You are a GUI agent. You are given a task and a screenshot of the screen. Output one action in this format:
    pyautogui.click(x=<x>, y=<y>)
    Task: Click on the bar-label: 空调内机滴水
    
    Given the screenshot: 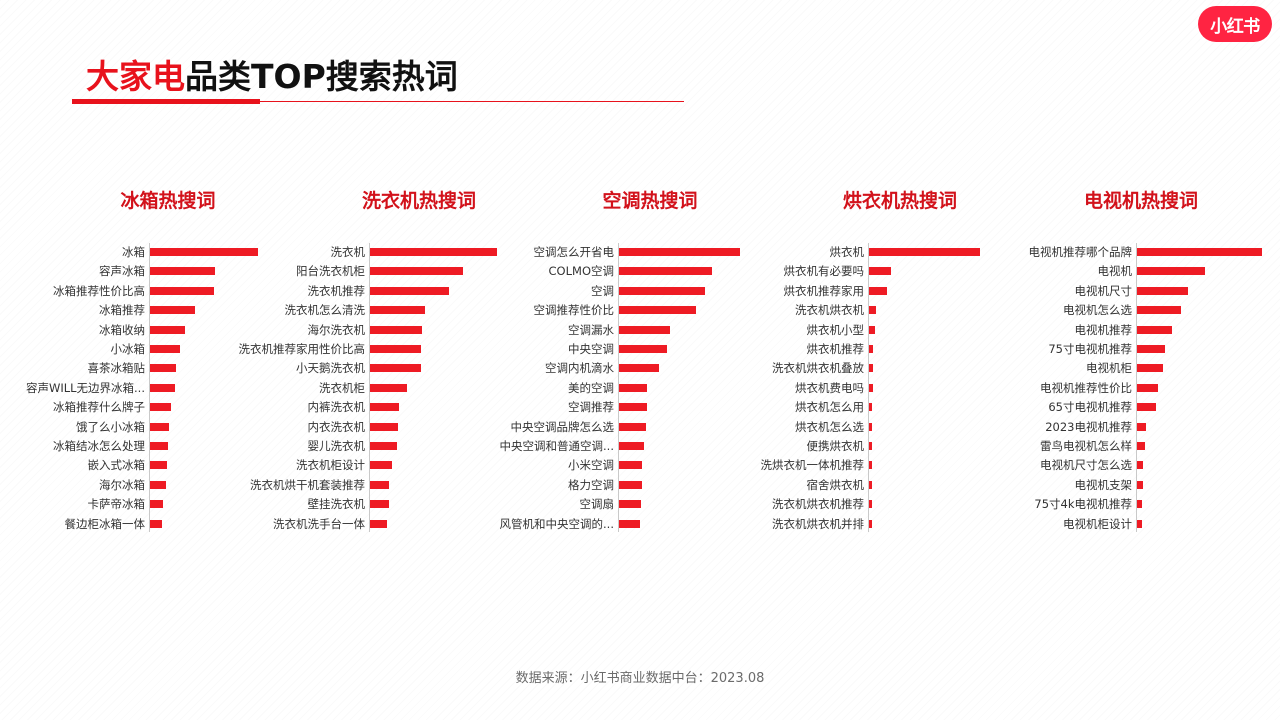 What is the action you would take?
    pyautogui.click(x=579, y=368)
    